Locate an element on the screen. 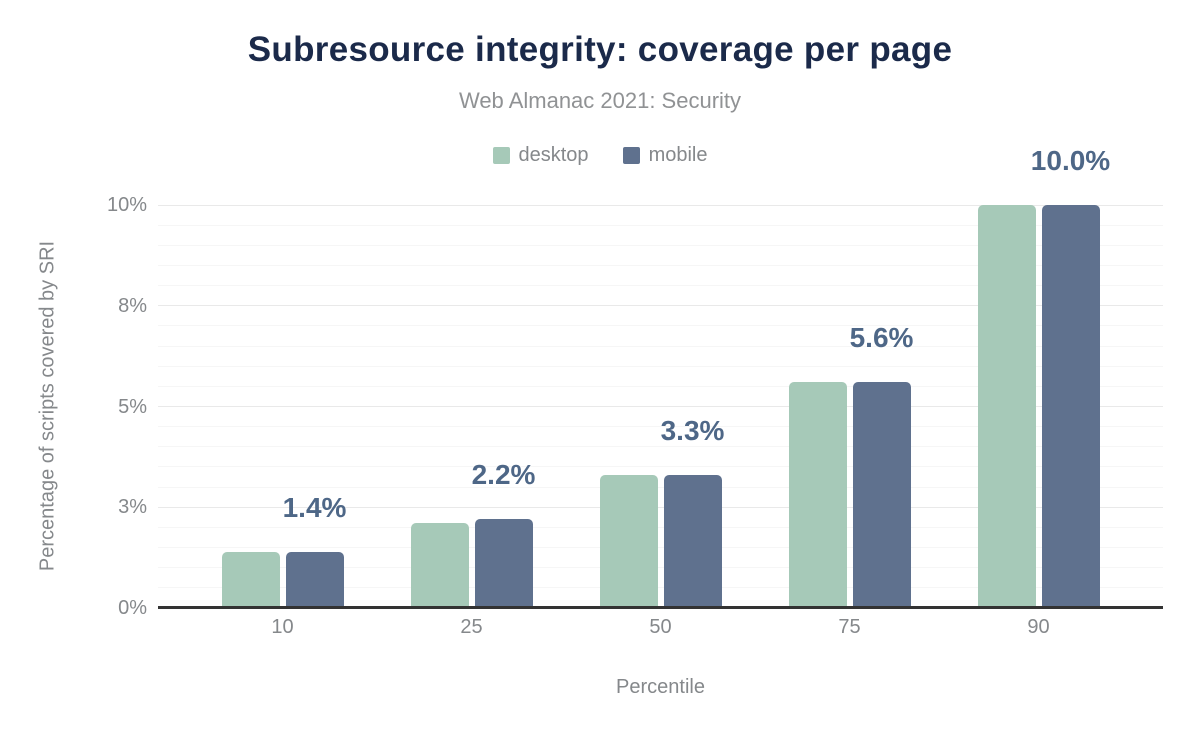 Image resolution: width=1200 pixels, height=742 pixels. bar-desktop-p50 is located at coordinates (628, 541).